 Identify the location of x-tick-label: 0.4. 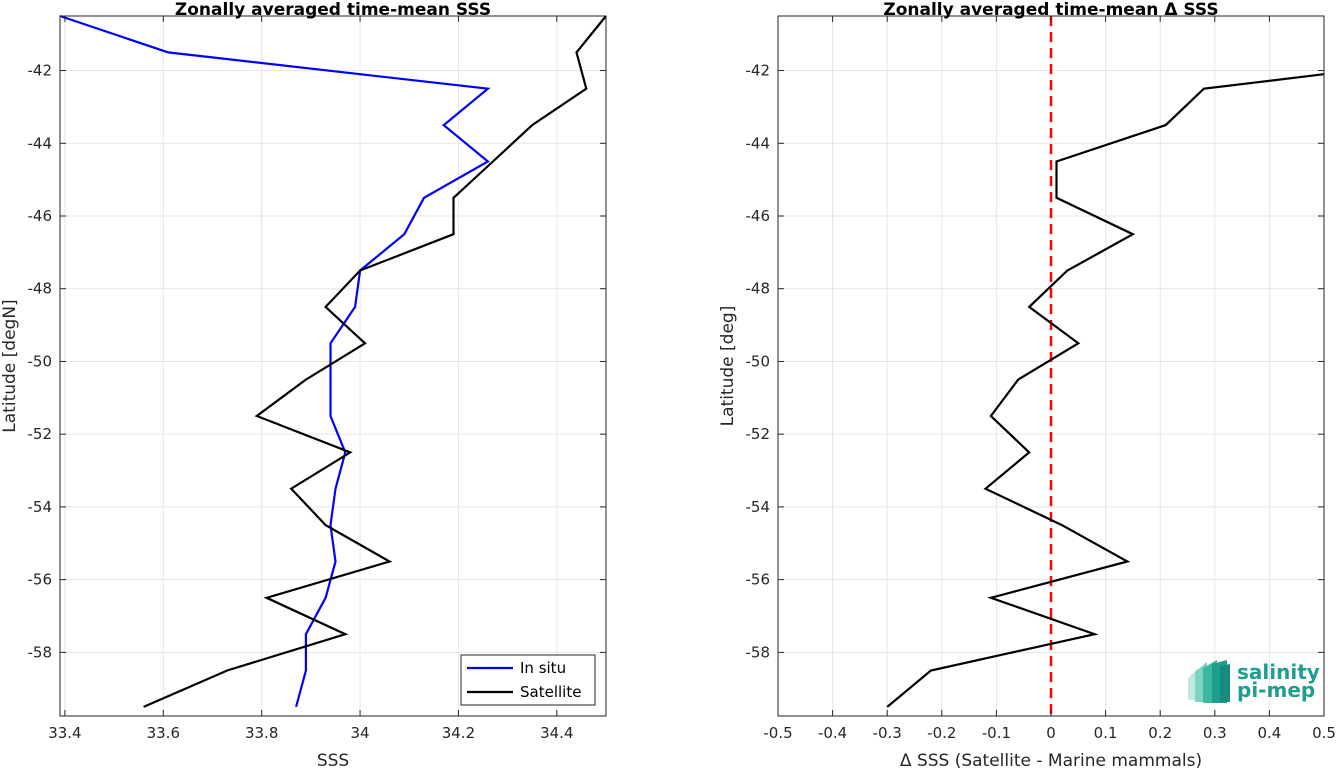
(1269, 733).